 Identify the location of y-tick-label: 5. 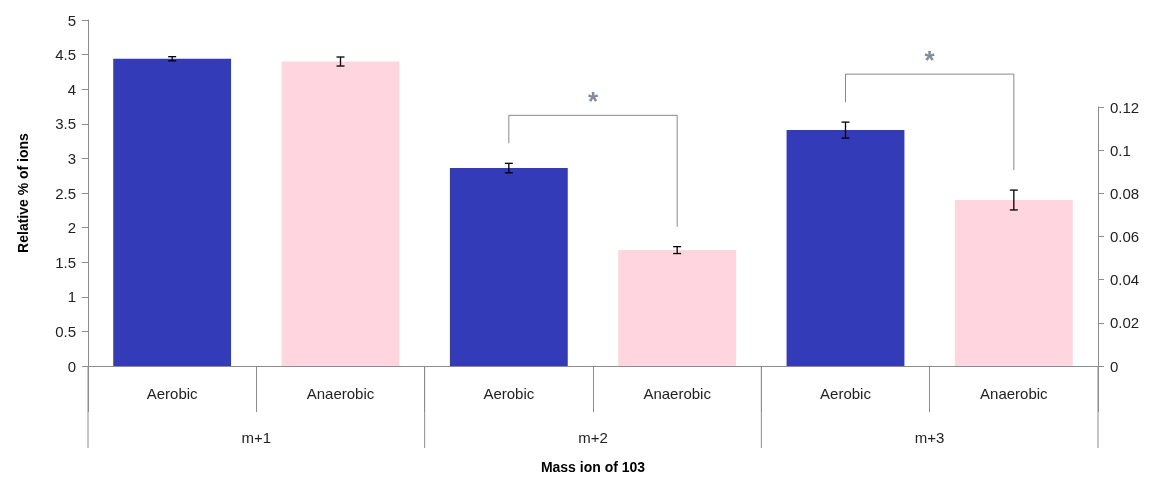
(71, 20).